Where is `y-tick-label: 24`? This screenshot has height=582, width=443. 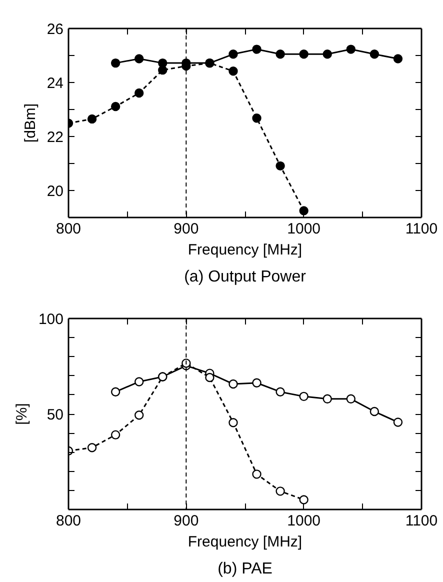
y-tick-label: 24 is located at coordinates (55, 83).